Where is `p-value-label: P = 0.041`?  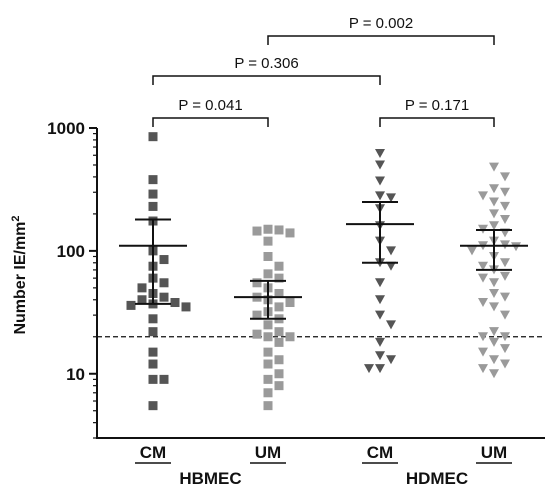 p-value-label: P = 0.041 is located at coordinates (210, 105).